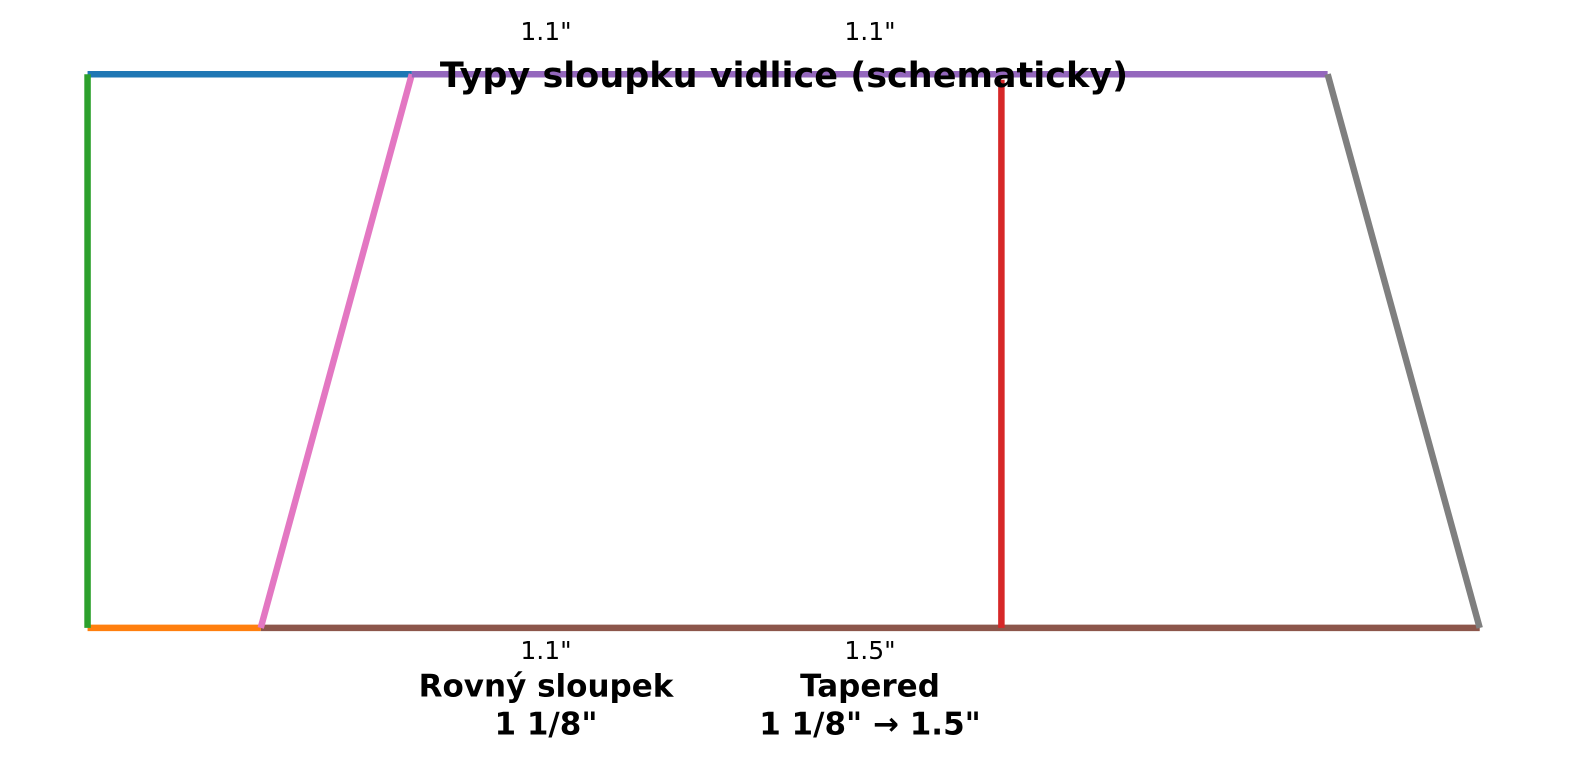 The image size is (1589, 773). Describe the element at coordinates (870, 725) in the screenshot. I see `type-label: 1 1/8" → 1.5"` at that location.